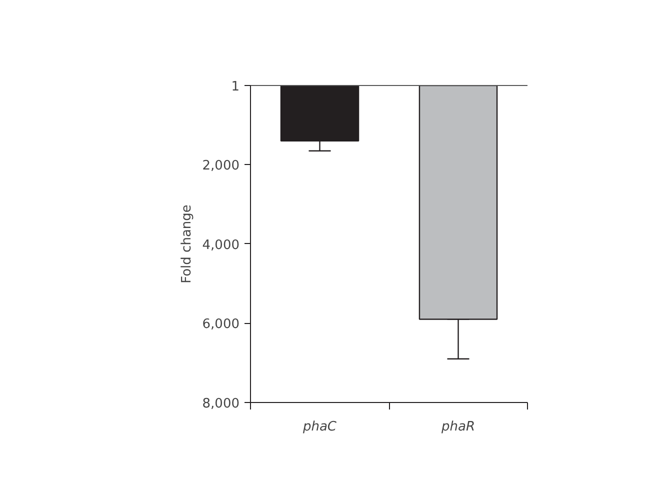 This screenshot has width=657, height=487. What do you see at coordinates (221, 404) in the screenshot?
I see `y-tick-label: 8,000` at bounding box center [221, 404].